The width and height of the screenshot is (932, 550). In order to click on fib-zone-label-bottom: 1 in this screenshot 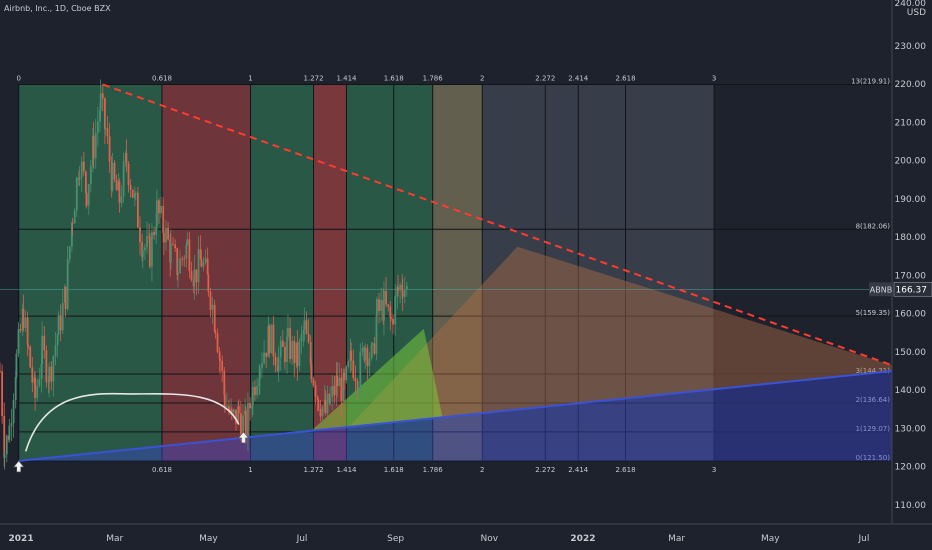, I will do `click(250, 470)`.